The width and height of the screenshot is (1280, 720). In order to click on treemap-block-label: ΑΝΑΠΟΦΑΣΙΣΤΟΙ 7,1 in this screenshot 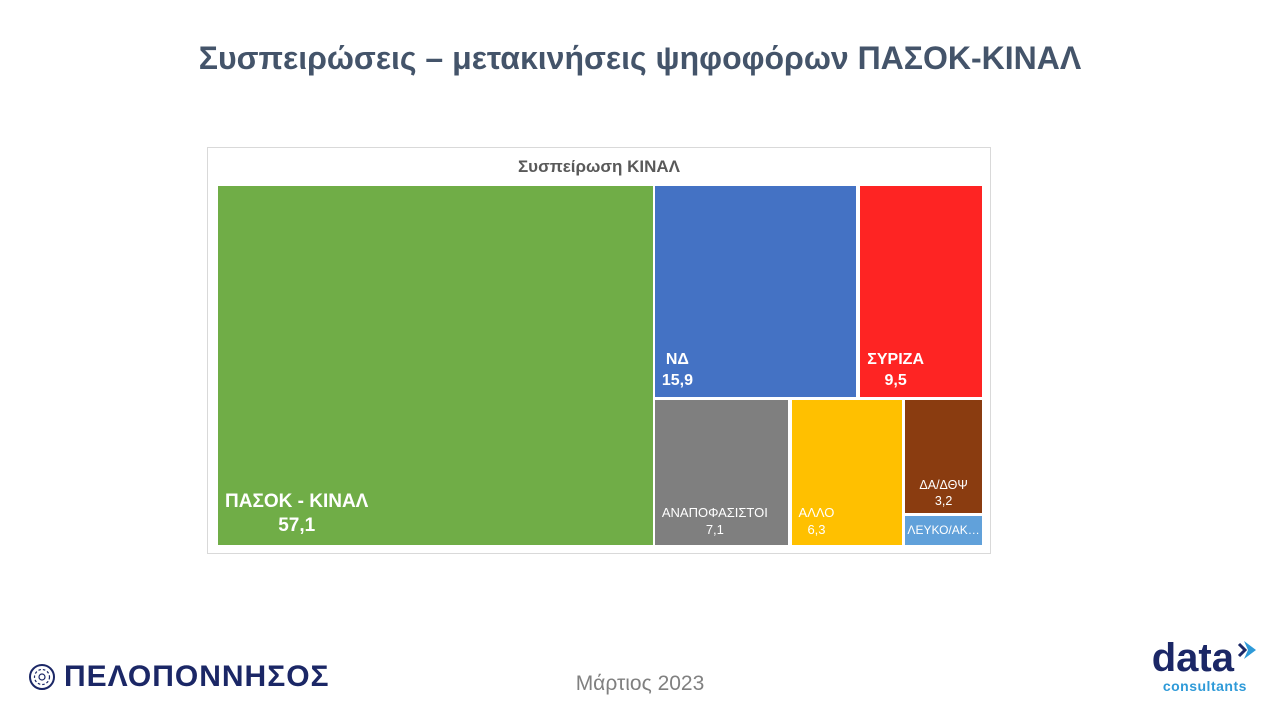, I will do `click(715, 522)`.